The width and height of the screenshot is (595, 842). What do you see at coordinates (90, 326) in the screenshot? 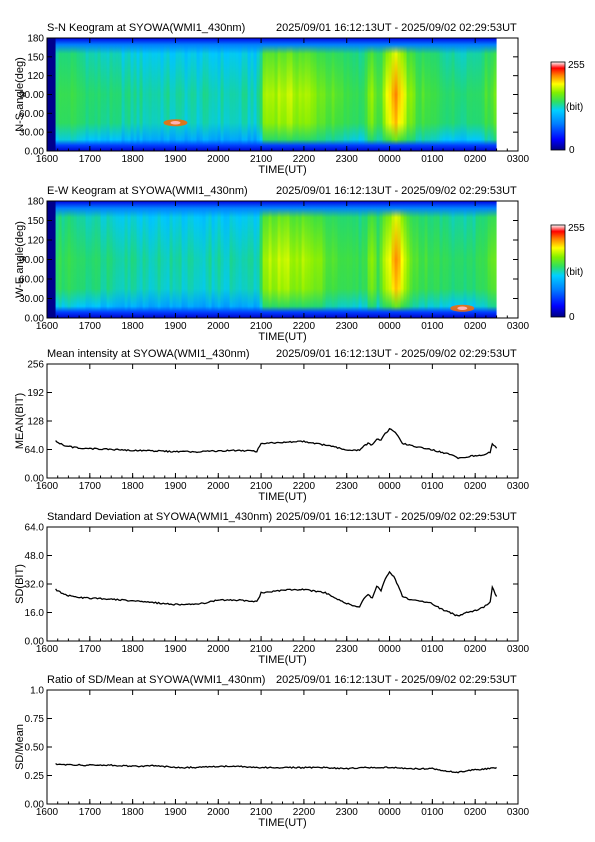
I see `x-tick-label: 1700` at bounding box center [90, 326].